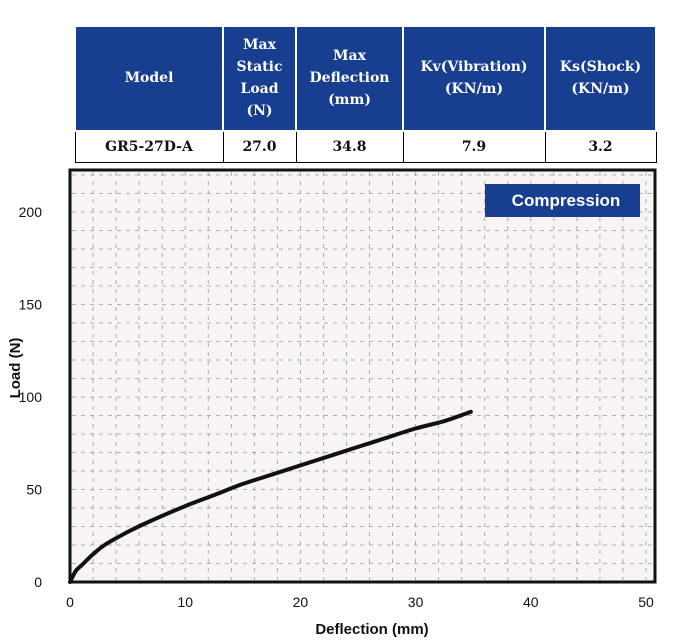 The width and height of the screenshot is (680, 642). What do you see at coordinates (371, 629) in the screenshot?
I see `x-axis-title: Deflection (mm)` at bounding box center [371, 629].